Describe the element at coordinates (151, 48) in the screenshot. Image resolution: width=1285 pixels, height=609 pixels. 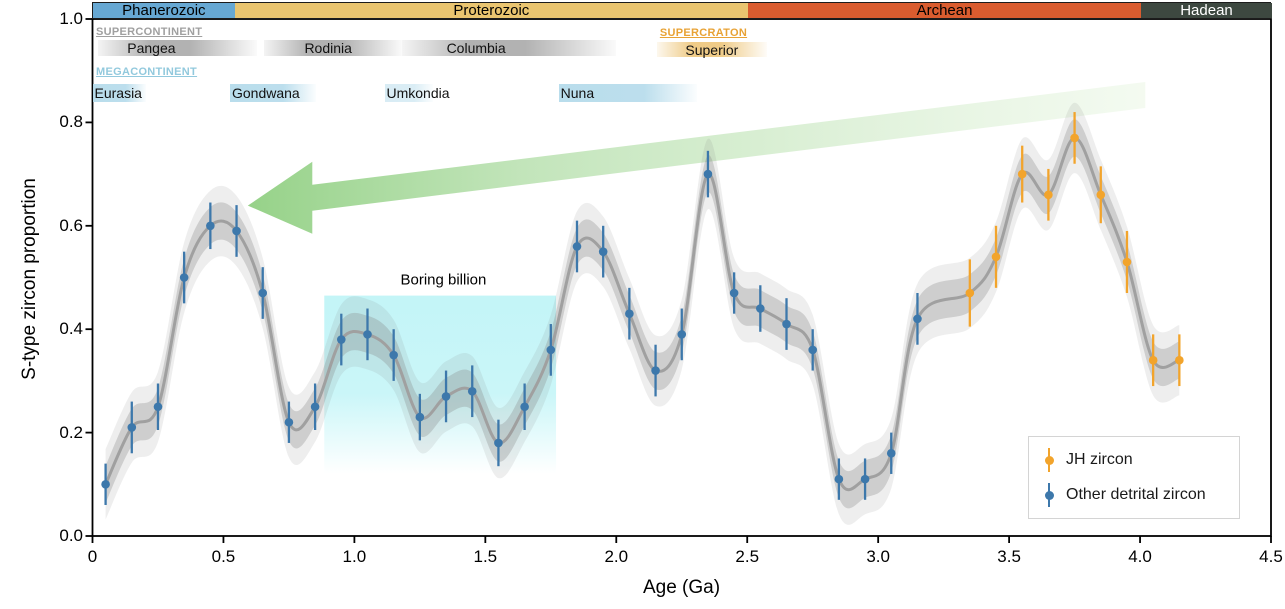
I see `bar-label-pangea: Pangea` at that location.